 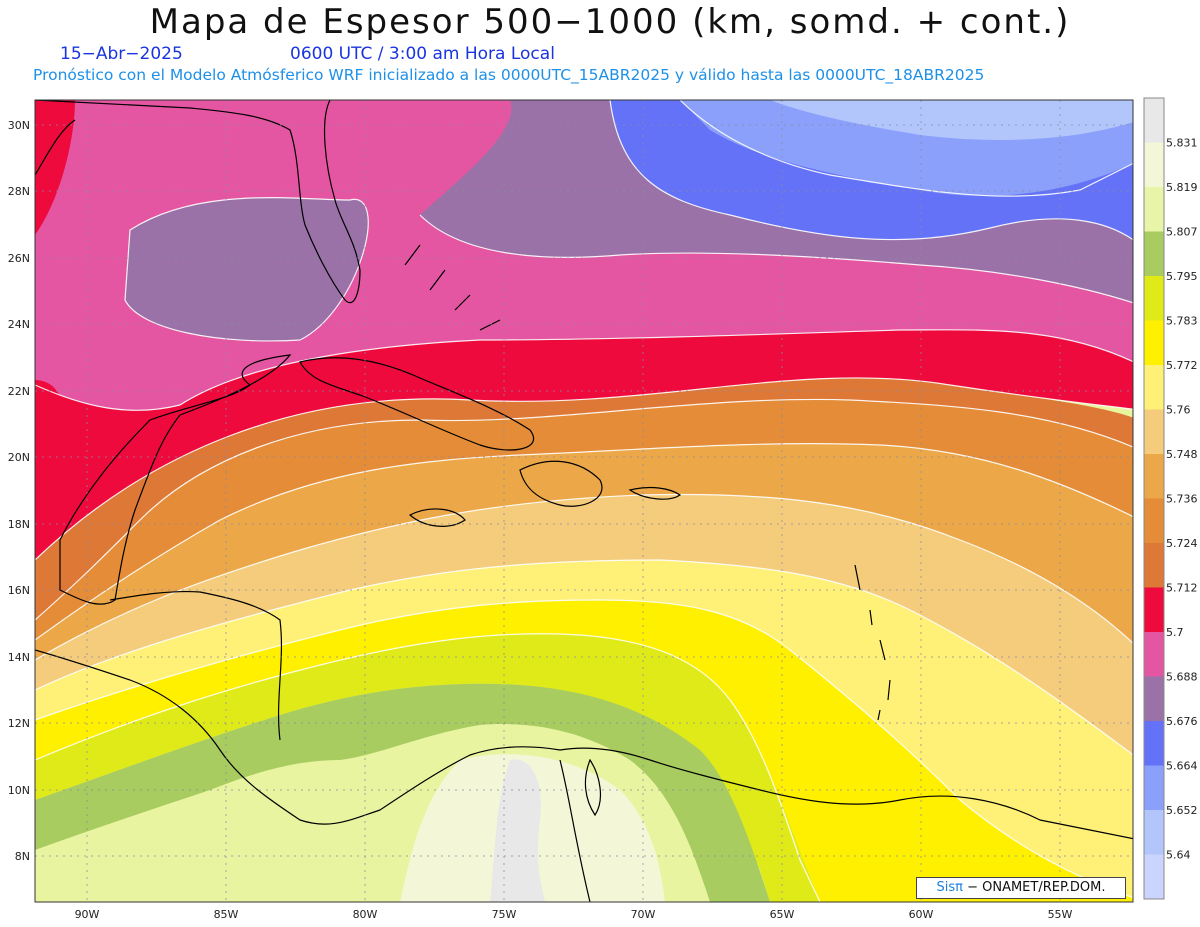 I want to click on colorbar-label: 5.688, so click(x=1182, y=677).